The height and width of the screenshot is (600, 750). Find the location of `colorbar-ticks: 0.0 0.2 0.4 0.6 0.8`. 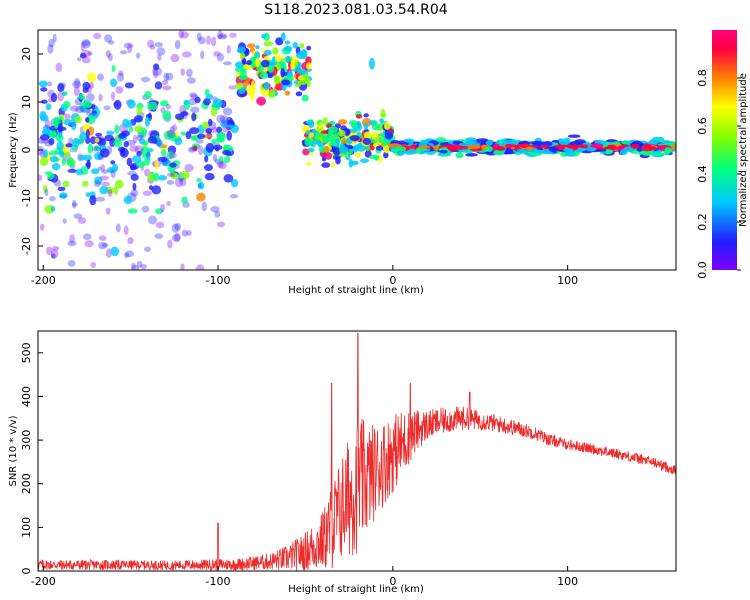

colorbar-ticks: 0.0 0.2 0.4 0.6 0.8 is located at coordinates (718, 174).